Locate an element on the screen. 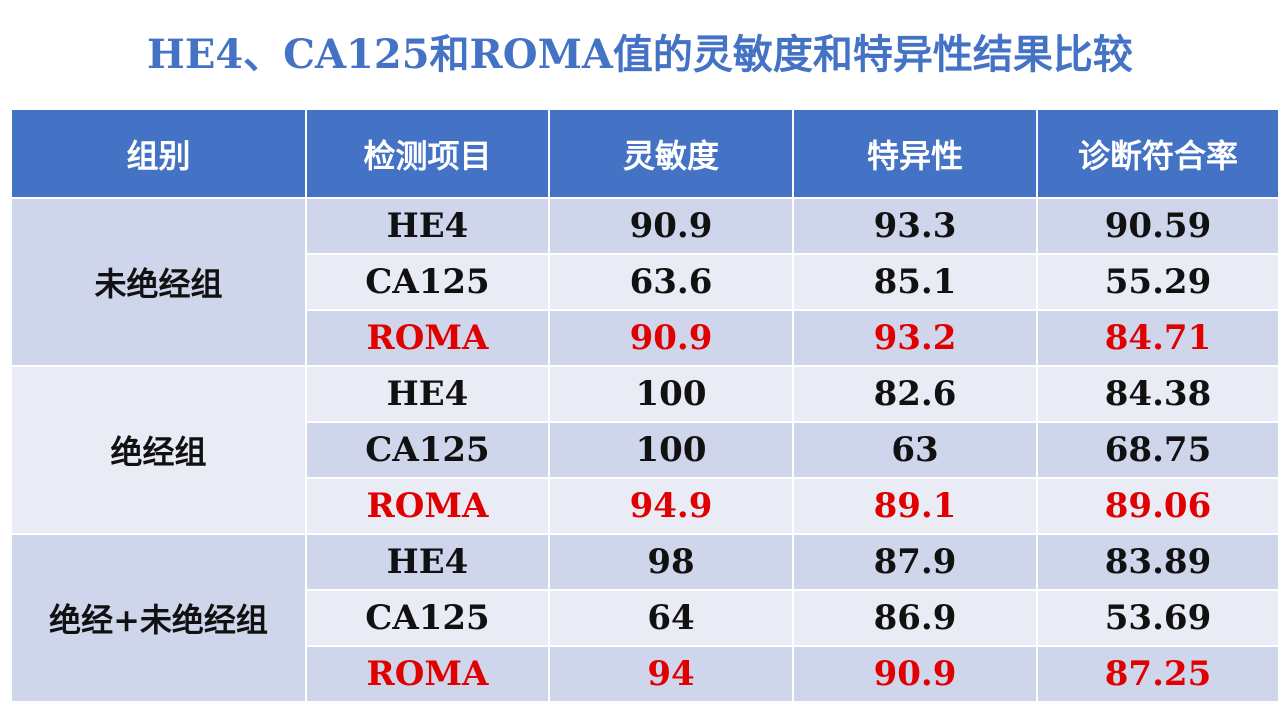 Image resolution: width=1280 pixels, height=720 pixels. accuracy-cell: 84.38 is located at coordinates (1158, 394).